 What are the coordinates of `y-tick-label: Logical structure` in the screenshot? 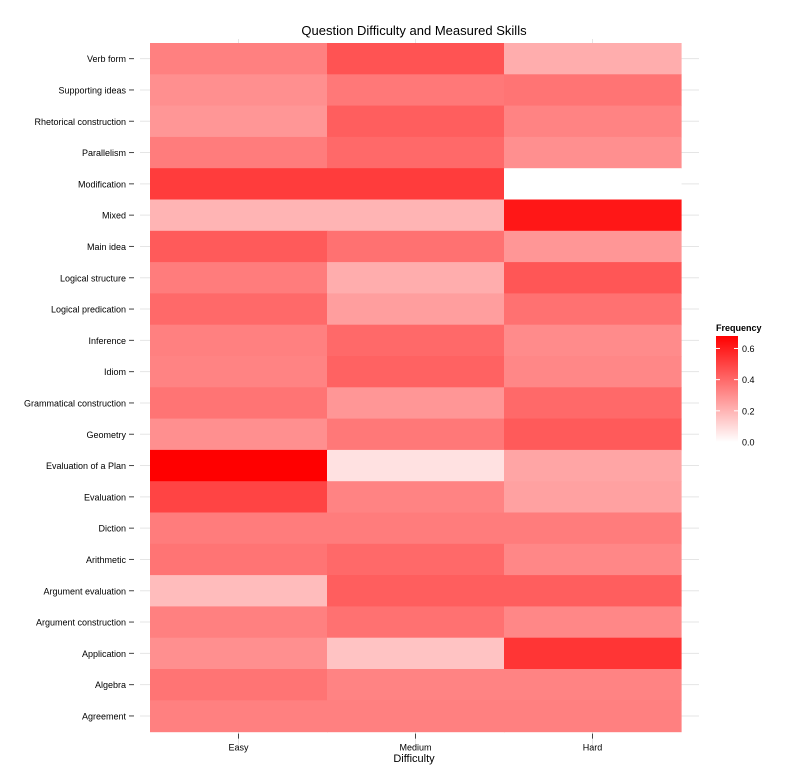 It's located at (93, 278).